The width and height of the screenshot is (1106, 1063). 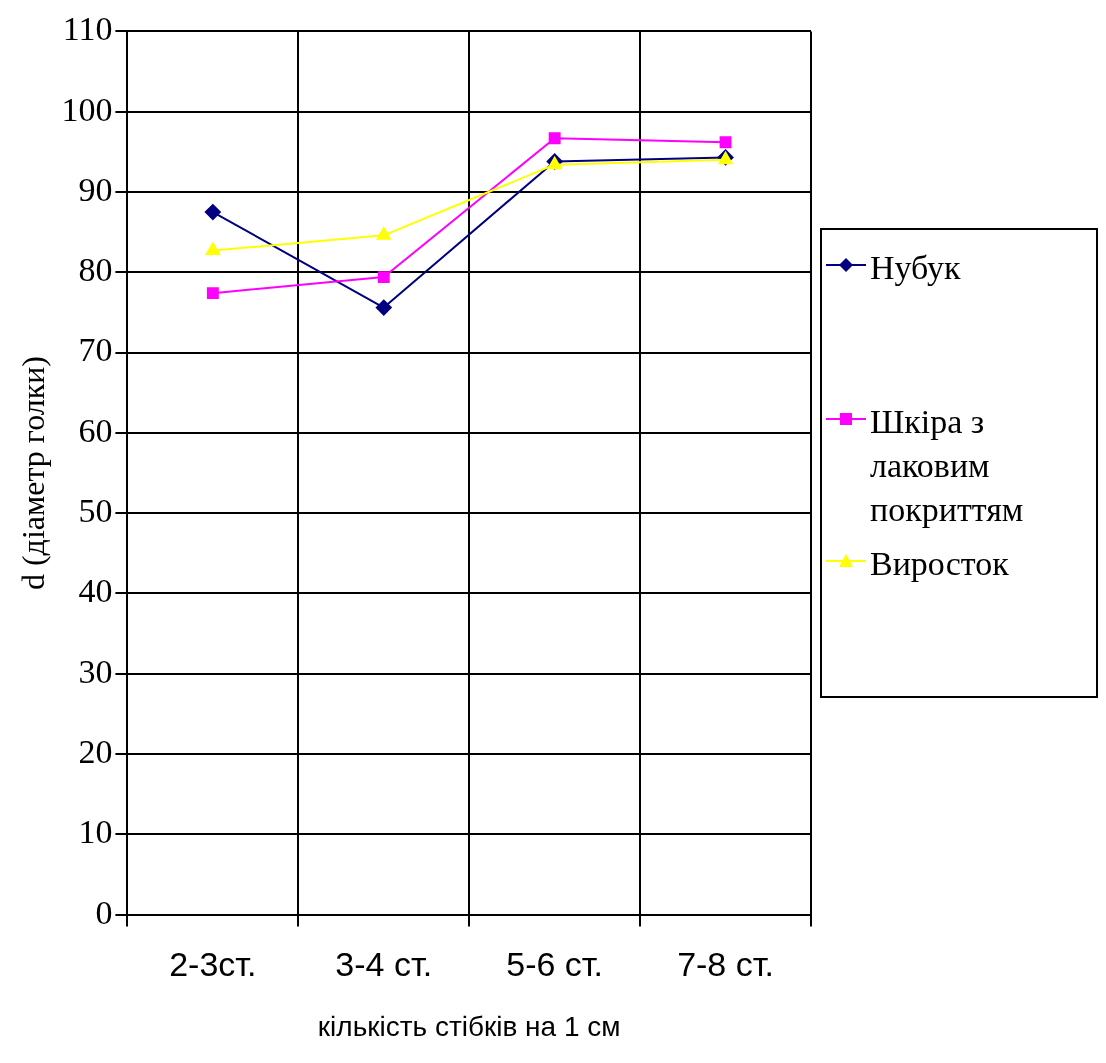 What do you see at coordinates (947, 466) in the screenshot?
I see `legend-label: Шкіра з лаковим покриттям` at bounding box center [947, 466].